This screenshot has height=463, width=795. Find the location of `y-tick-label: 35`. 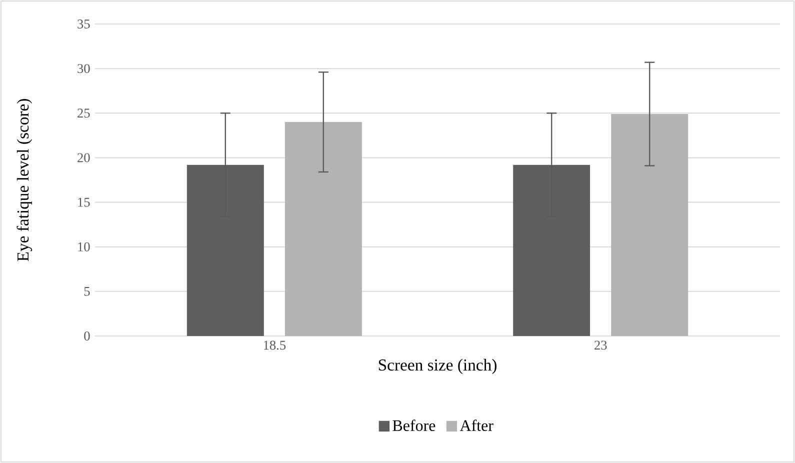

y-tick-label: 35 is located at coordinates (84, 24).